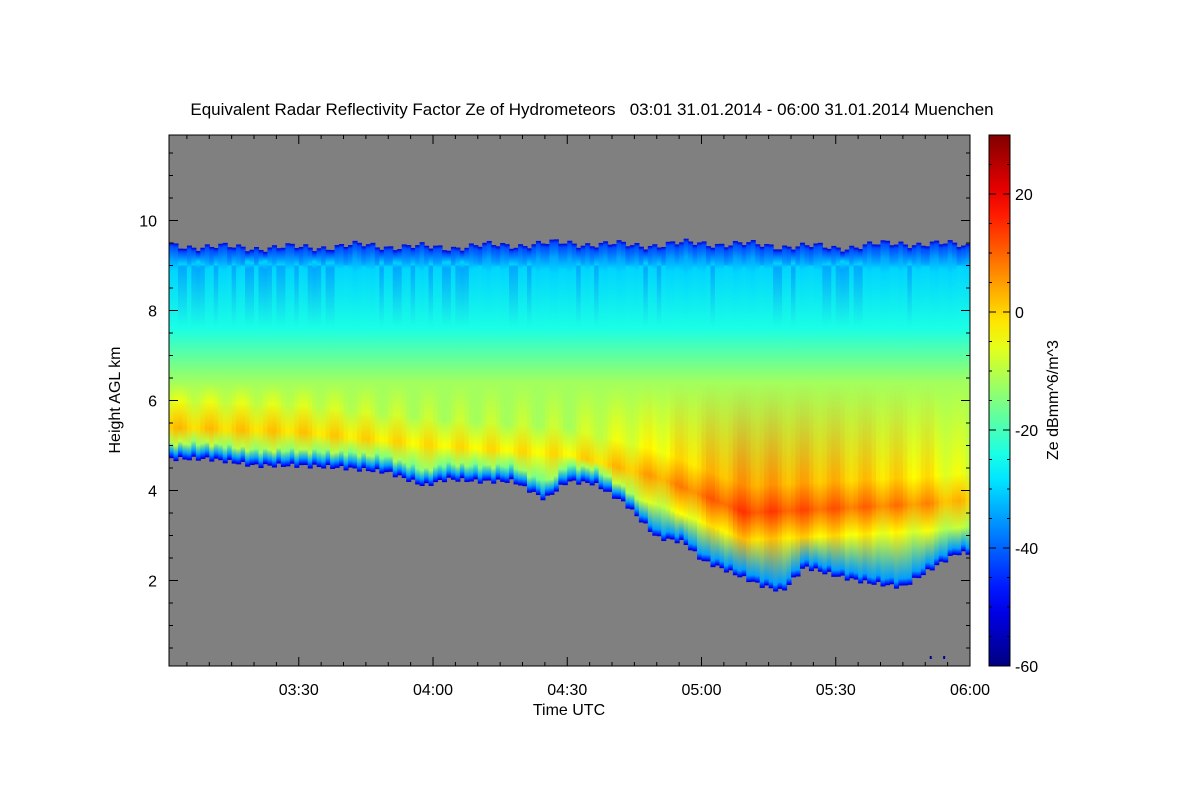  I want to click on x-tick-label: 06:00, so click(970, 690).